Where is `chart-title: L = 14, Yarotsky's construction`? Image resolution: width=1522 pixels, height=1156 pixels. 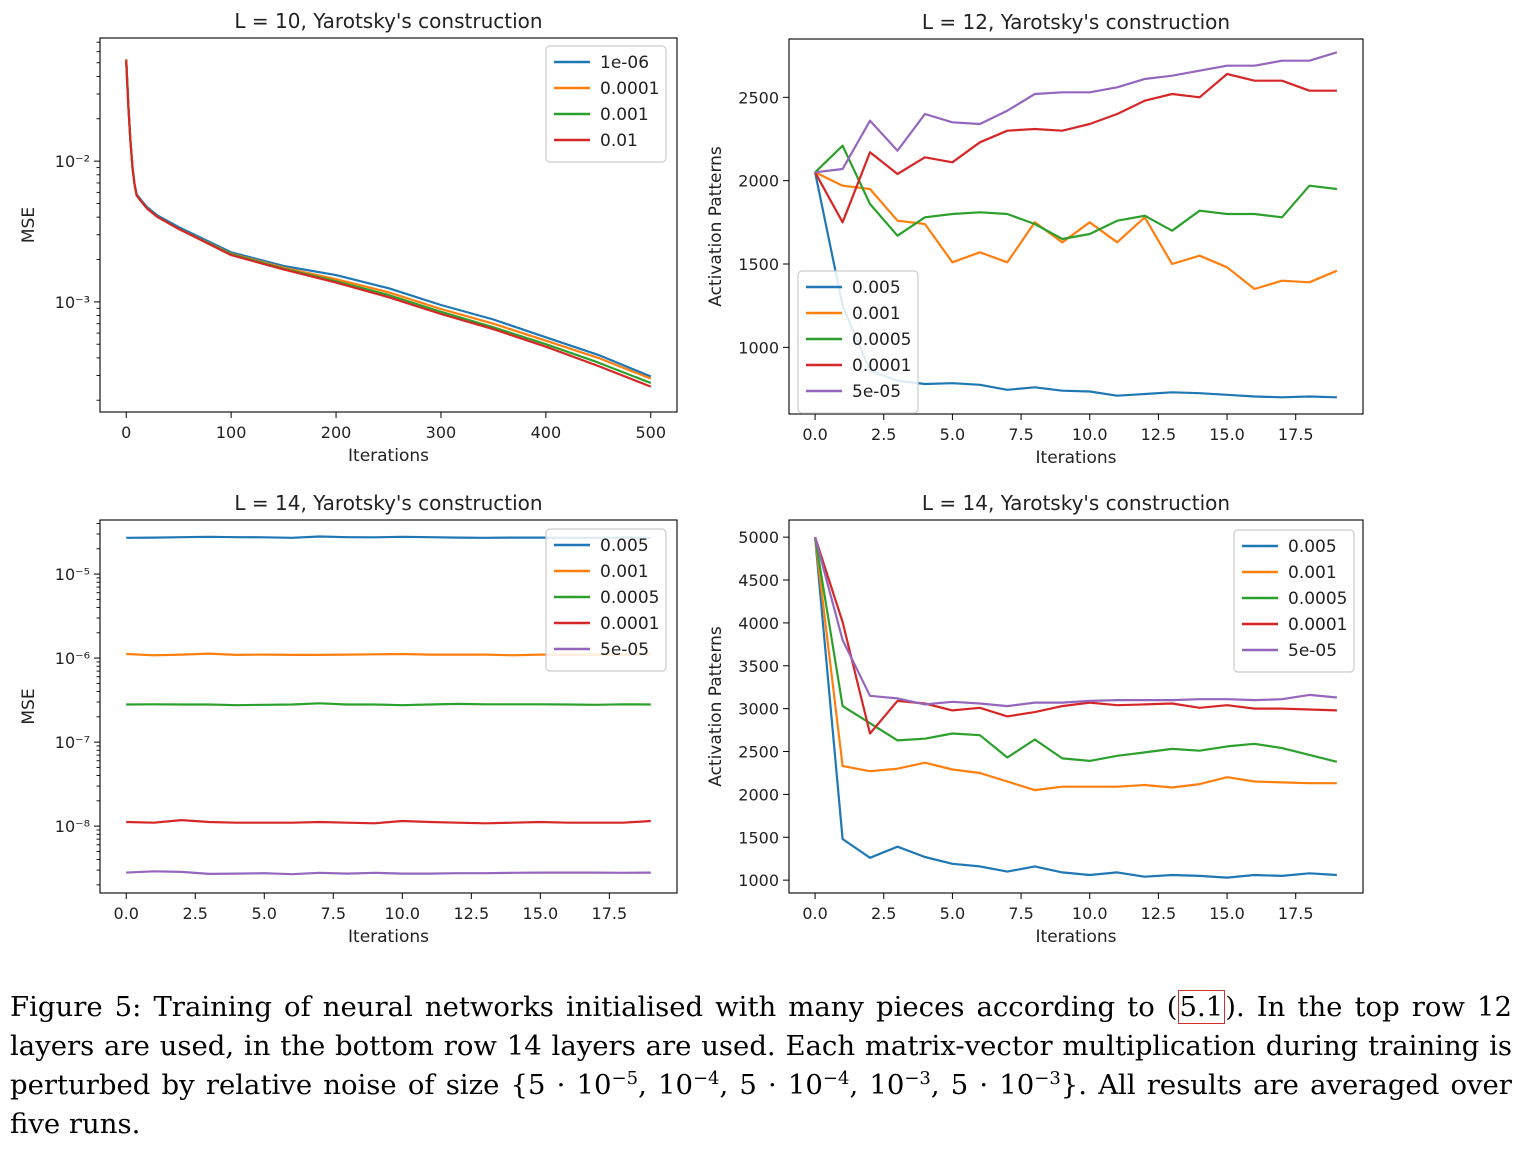
chart-title: L = 14, Yarotsky's construction is located at coordinates (1076, 503).